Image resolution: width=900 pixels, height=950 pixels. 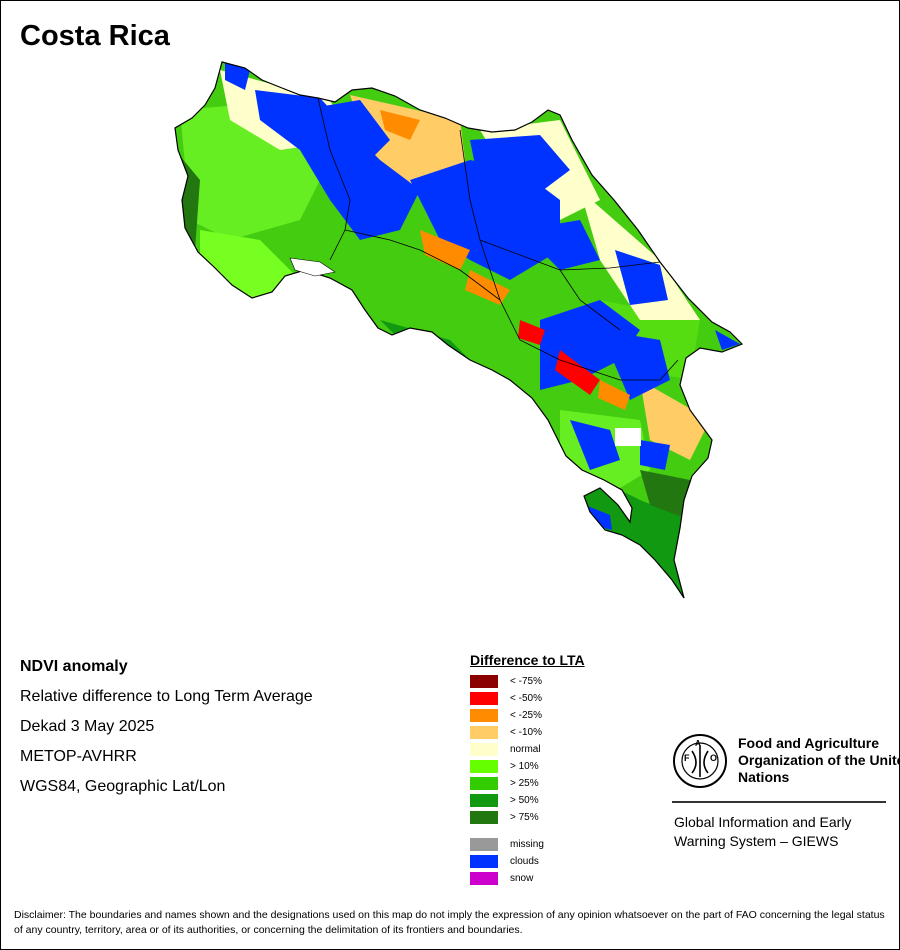 What do you see at coordinates (524, 800) in the screenshot?
I see `legend-label: > 50%` at bounding box center [524, 800].